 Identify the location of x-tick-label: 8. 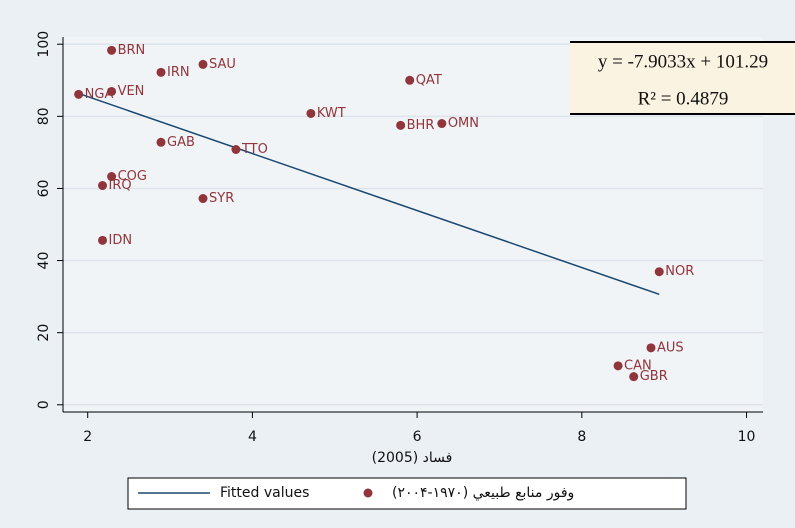
(581, 437).